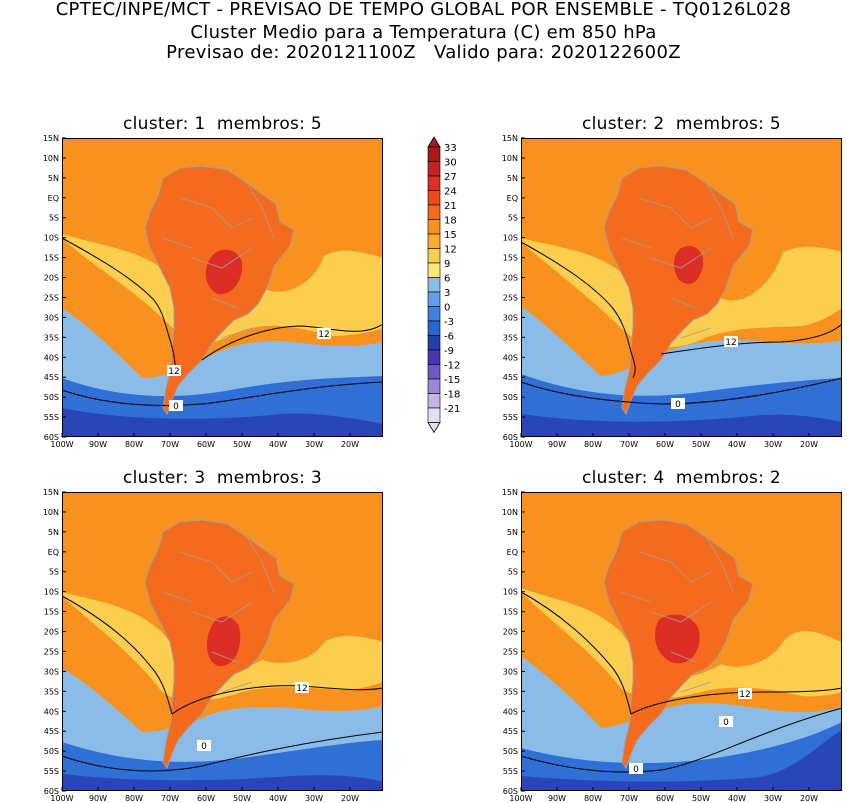  I want to click on lat-tick-label: 30S, so click(510, 317).